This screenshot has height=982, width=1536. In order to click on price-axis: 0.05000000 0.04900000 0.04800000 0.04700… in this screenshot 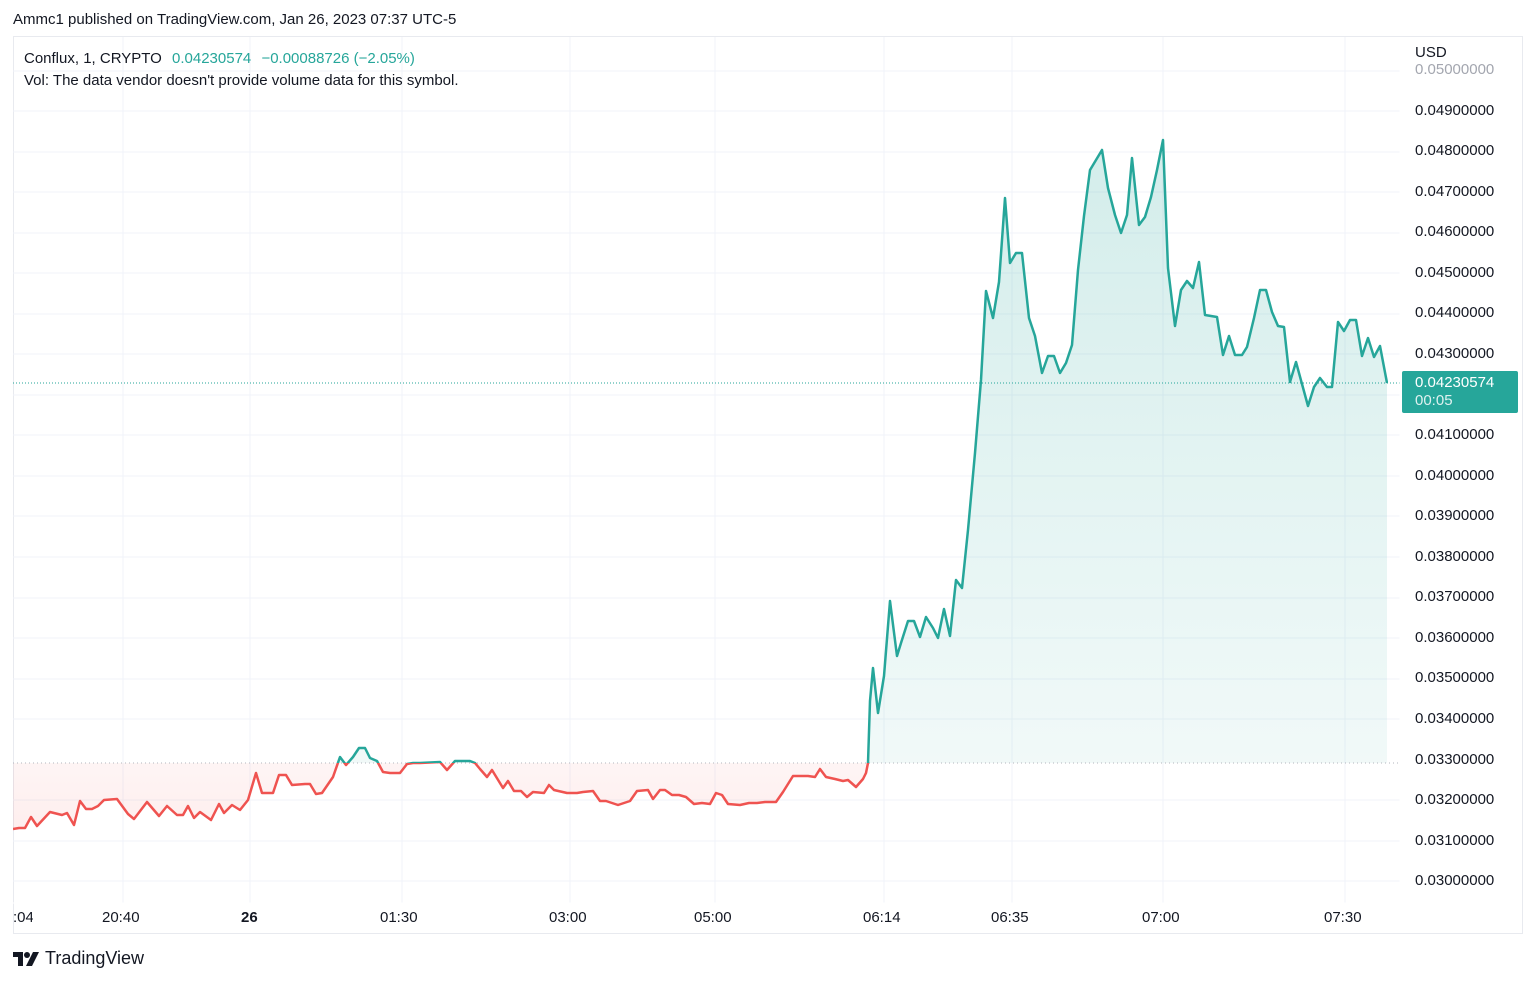, I will do `click(1461, 470)`.